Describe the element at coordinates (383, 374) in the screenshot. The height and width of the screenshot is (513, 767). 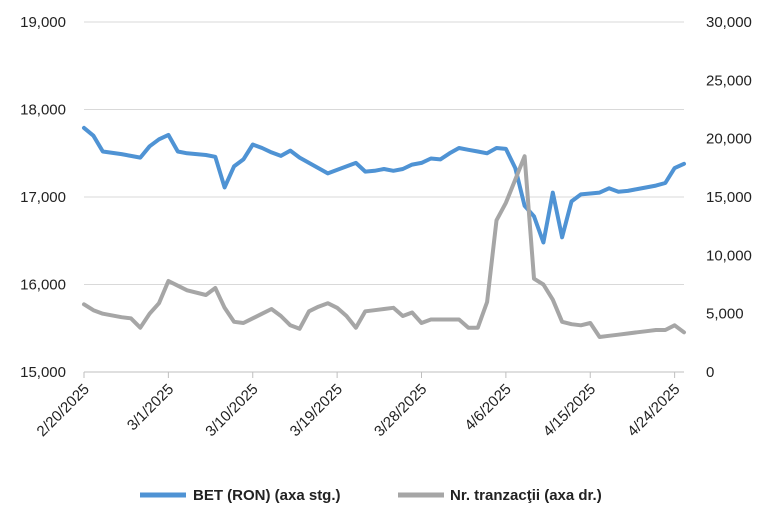
I see `axes` at that location.